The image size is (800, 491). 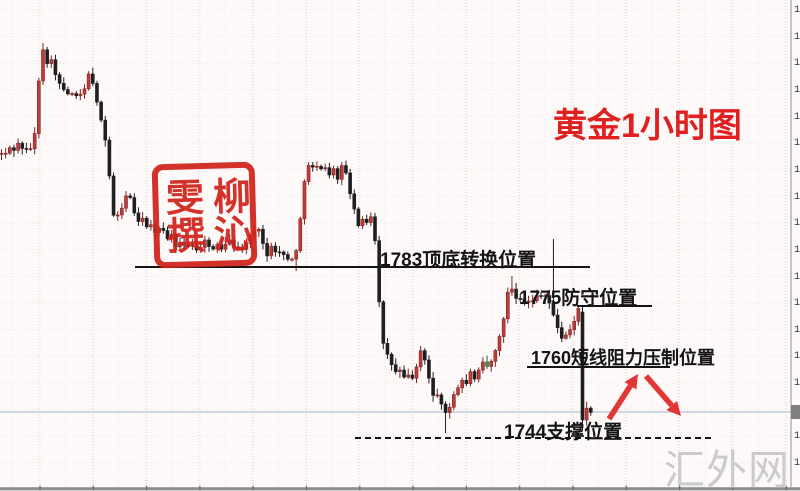 I want to click on stamp-right-column: 柳沁, so click(x=228, y=214).